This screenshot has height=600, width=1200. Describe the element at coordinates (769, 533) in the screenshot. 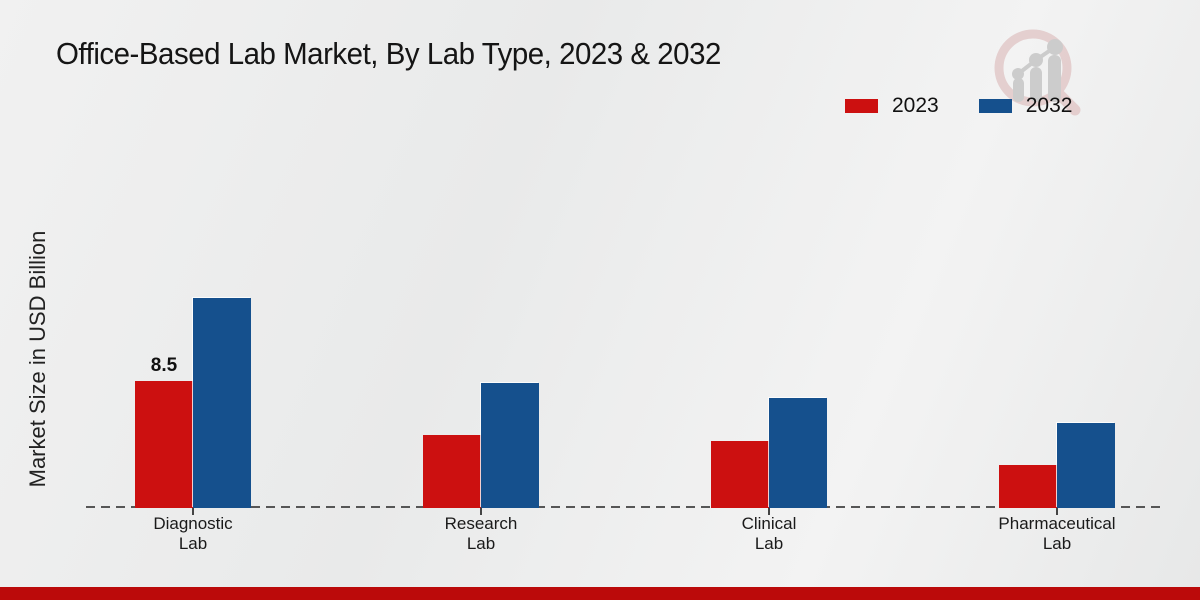

I see `x-category-label: Clinical Lab` at that location.